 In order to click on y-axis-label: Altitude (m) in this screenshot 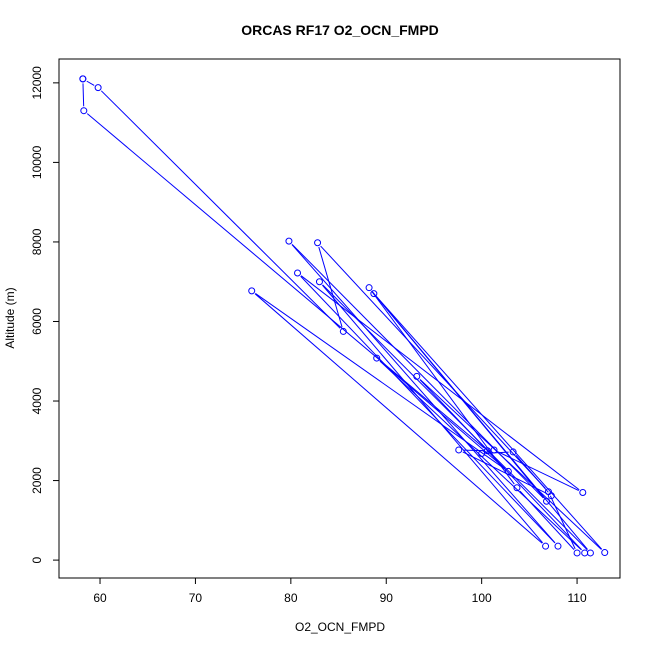, I will do `click(10, 317)`.